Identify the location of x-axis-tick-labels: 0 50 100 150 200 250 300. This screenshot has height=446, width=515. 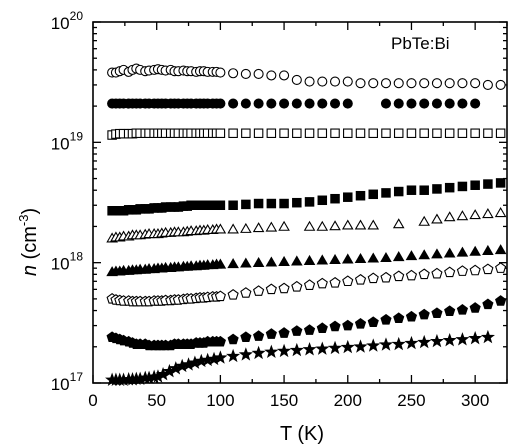
(288, 400).